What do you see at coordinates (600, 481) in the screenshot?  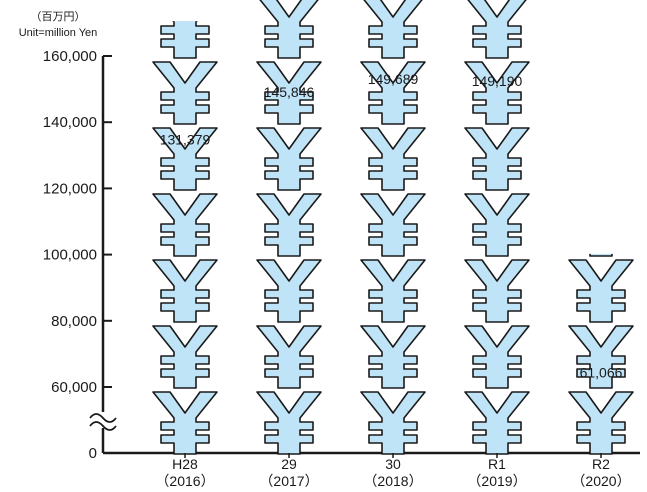 I see `x-tick-sublabel: （2020）` at bounding box center [600, 481].